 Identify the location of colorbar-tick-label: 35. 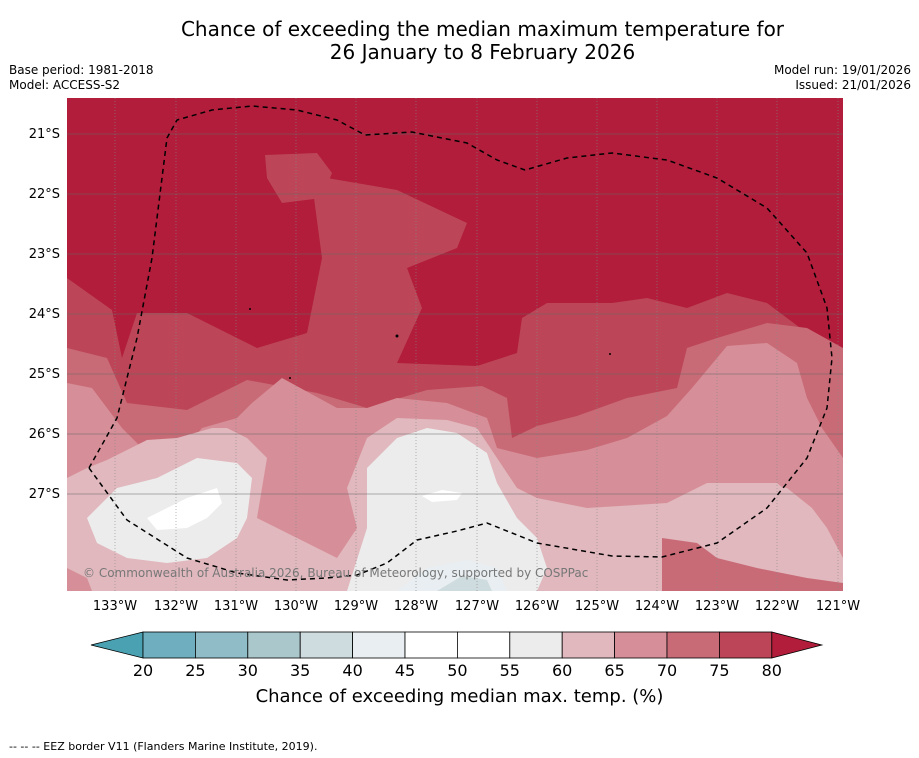
(300, 670).